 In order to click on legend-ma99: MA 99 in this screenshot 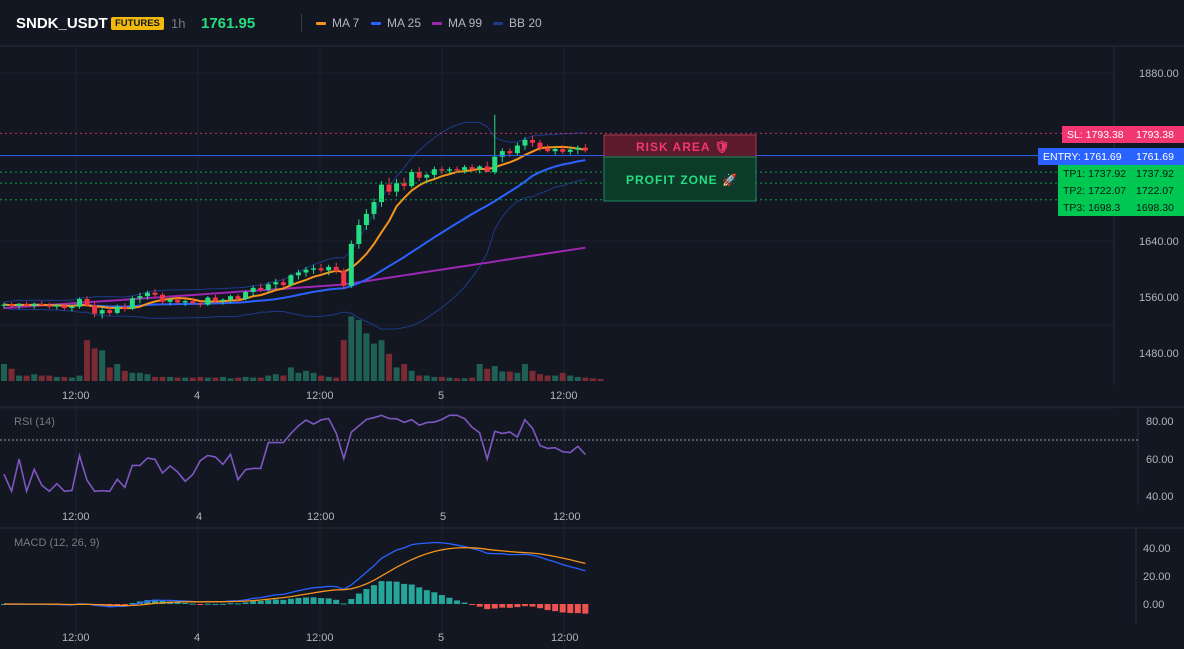, I will do `click(457, 23)`.